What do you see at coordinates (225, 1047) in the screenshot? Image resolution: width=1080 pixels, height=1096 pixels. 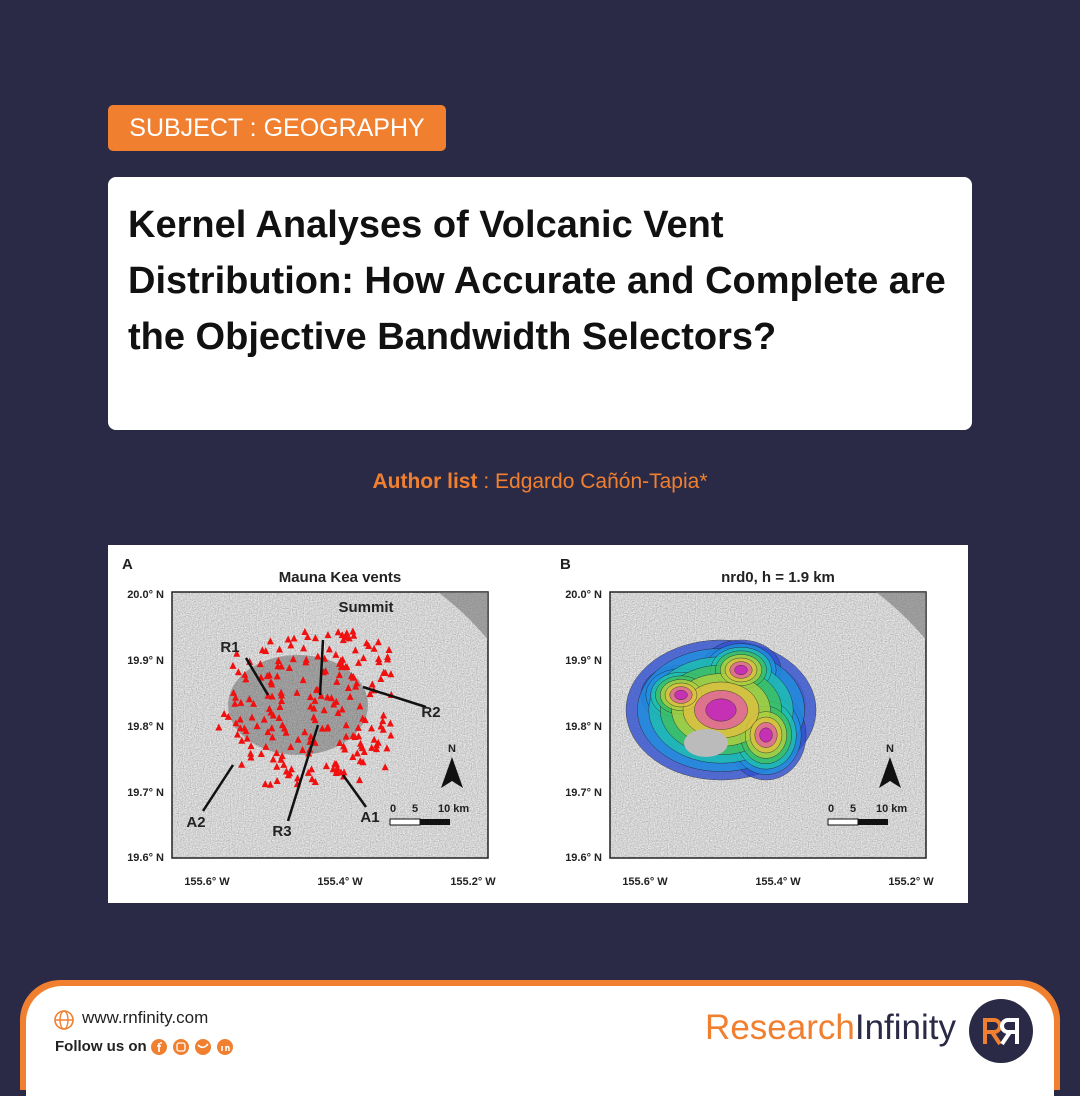 I see `linkedin-icon` at bounding box center [225, 1047].